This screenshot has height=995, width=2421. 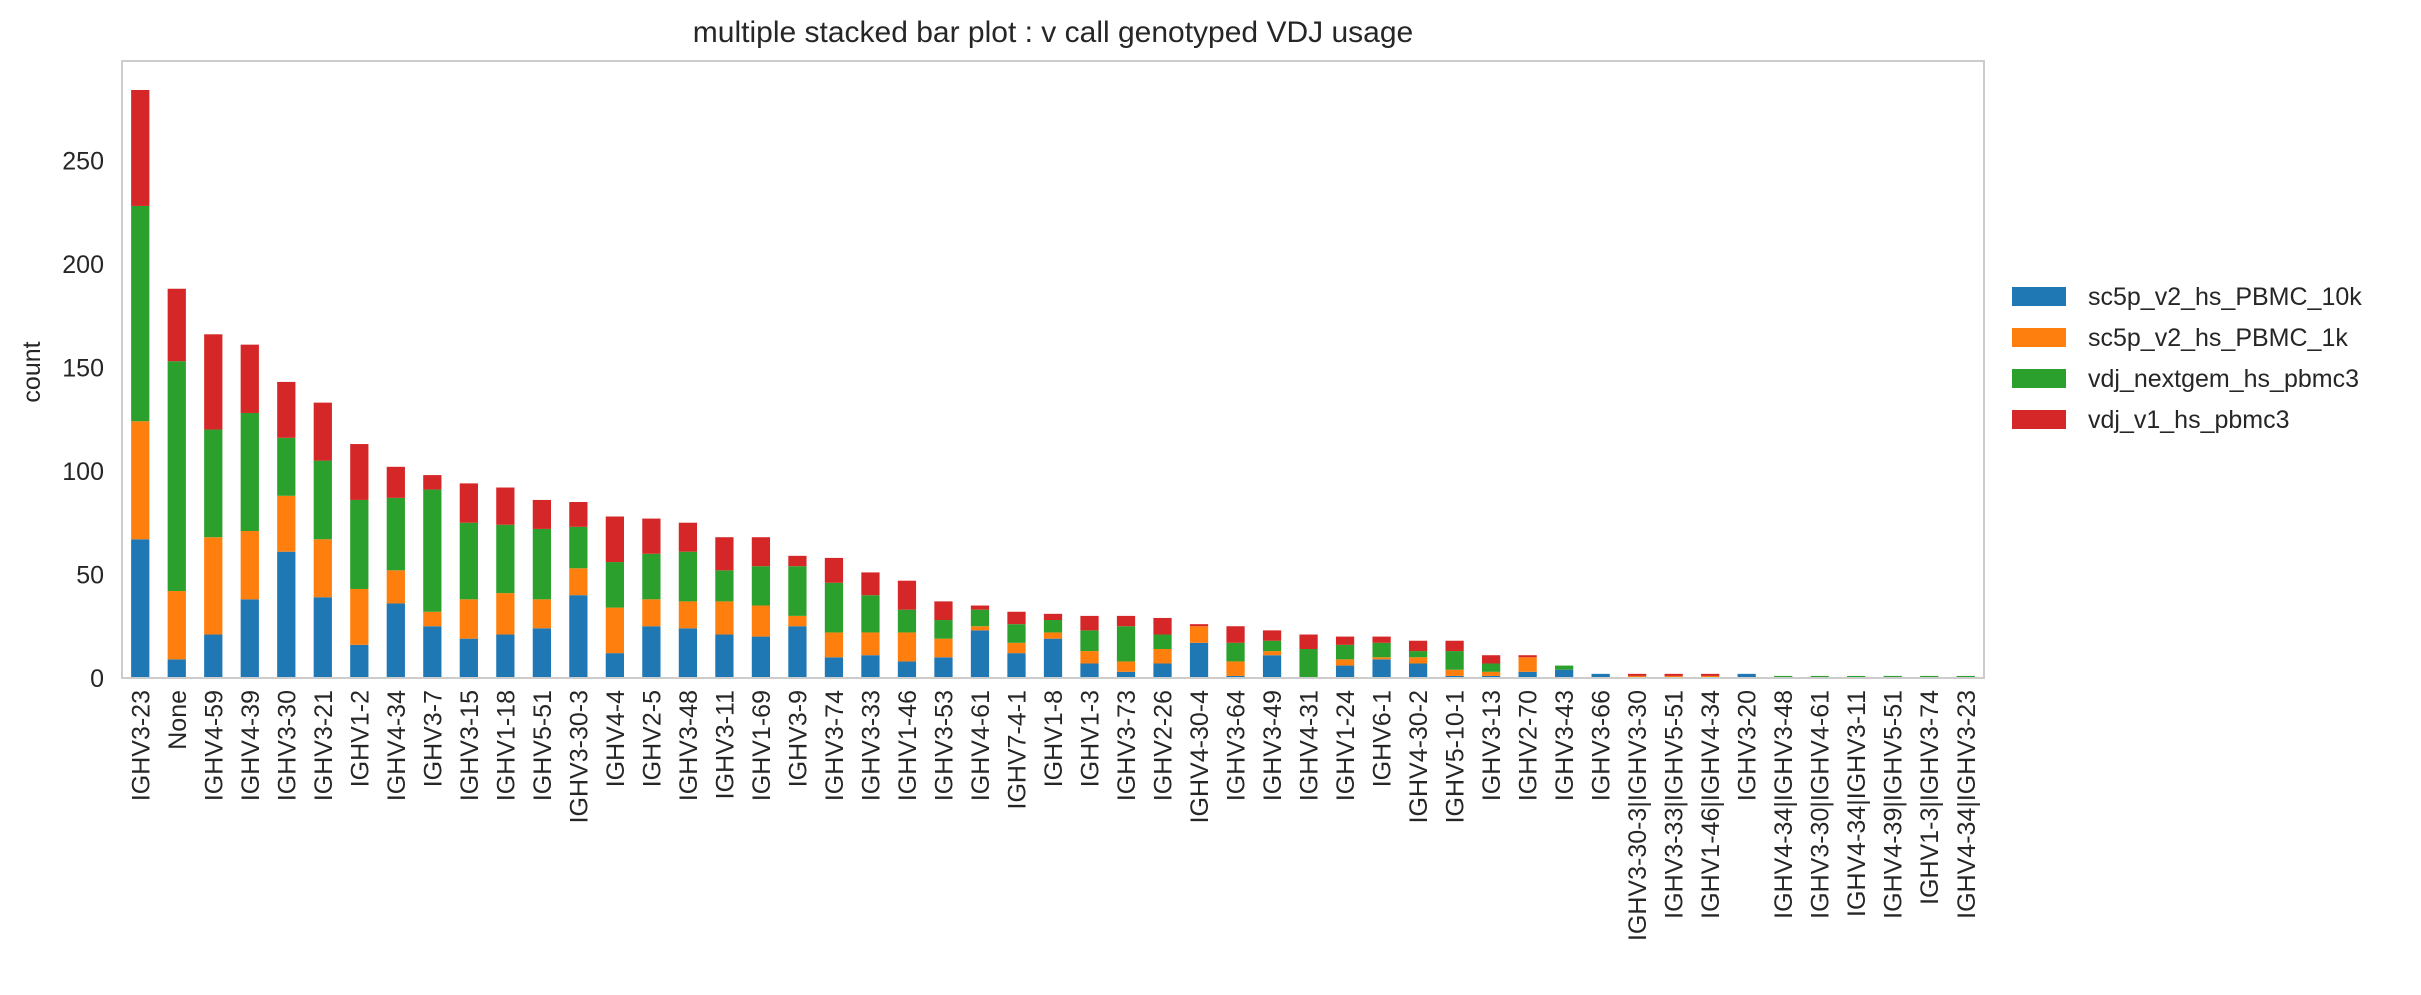 What do you see at coordinates (1310, 745) in the screenshot?
I see `x-tick-label-32: IGHV4-31` at bounding box center [1310, 745].